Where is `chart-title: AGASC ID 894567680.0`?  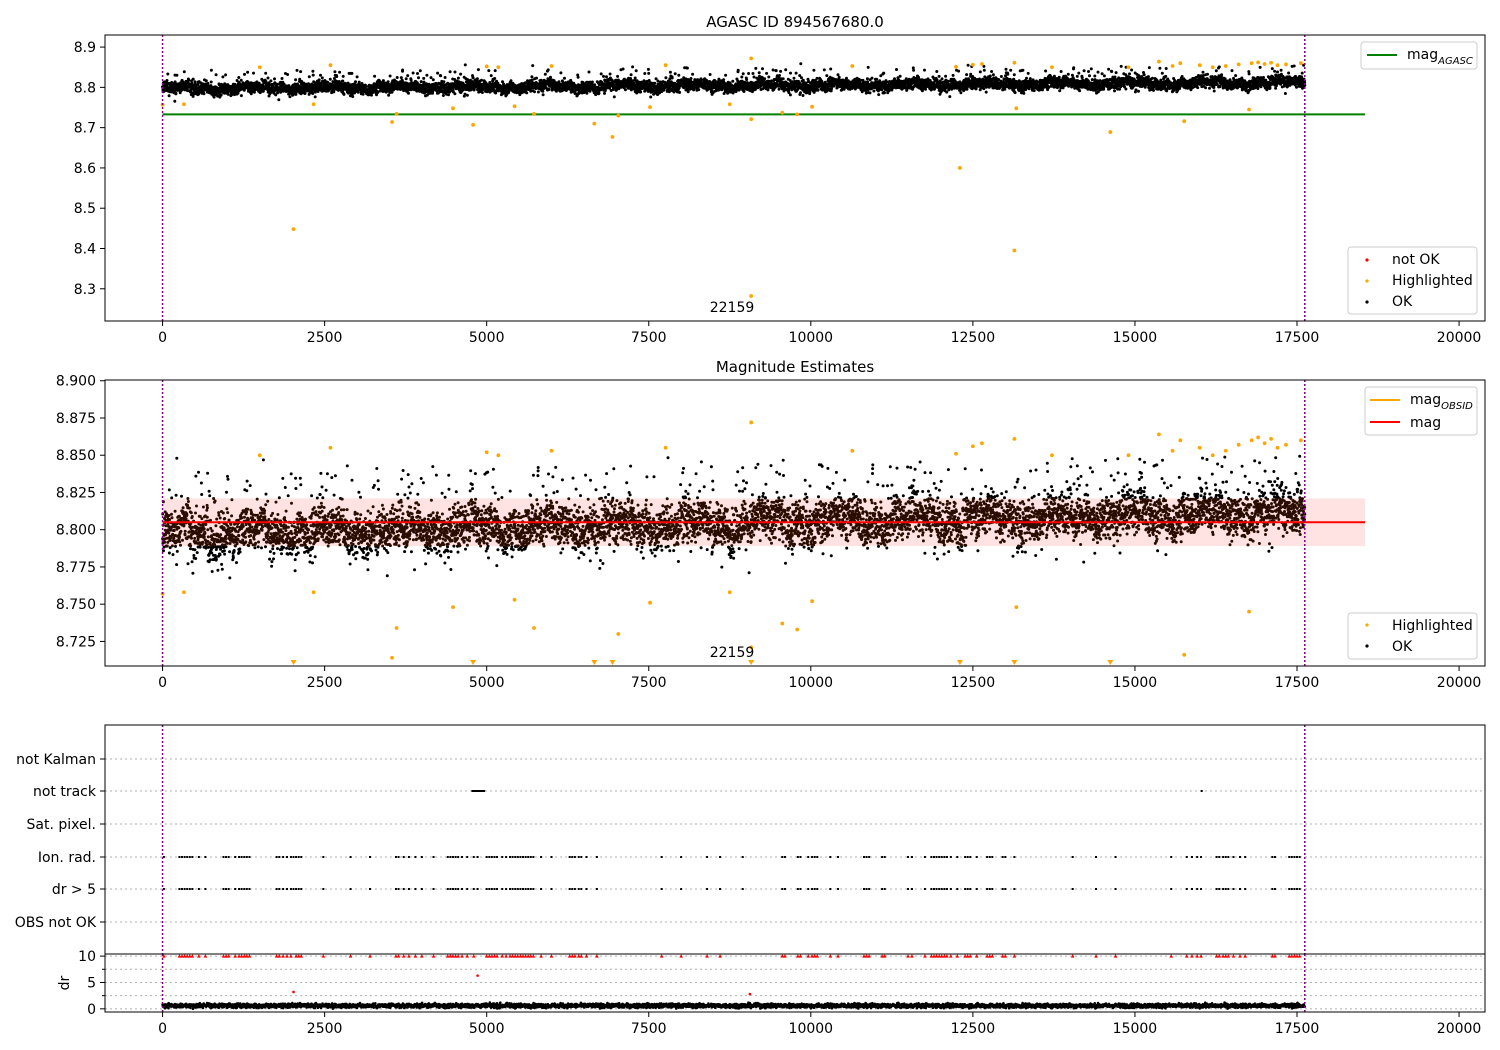
chart-title: AGASC ID 894567680.0 is located at coordinates (795, 22).